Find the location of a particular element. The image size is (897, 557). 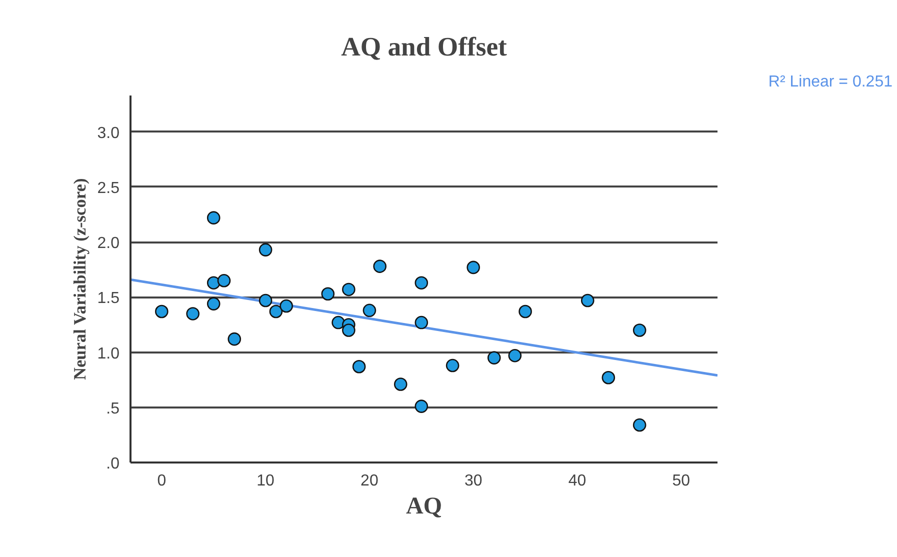

y-tick-label: 2.5 is located at coordinates (108, 188).